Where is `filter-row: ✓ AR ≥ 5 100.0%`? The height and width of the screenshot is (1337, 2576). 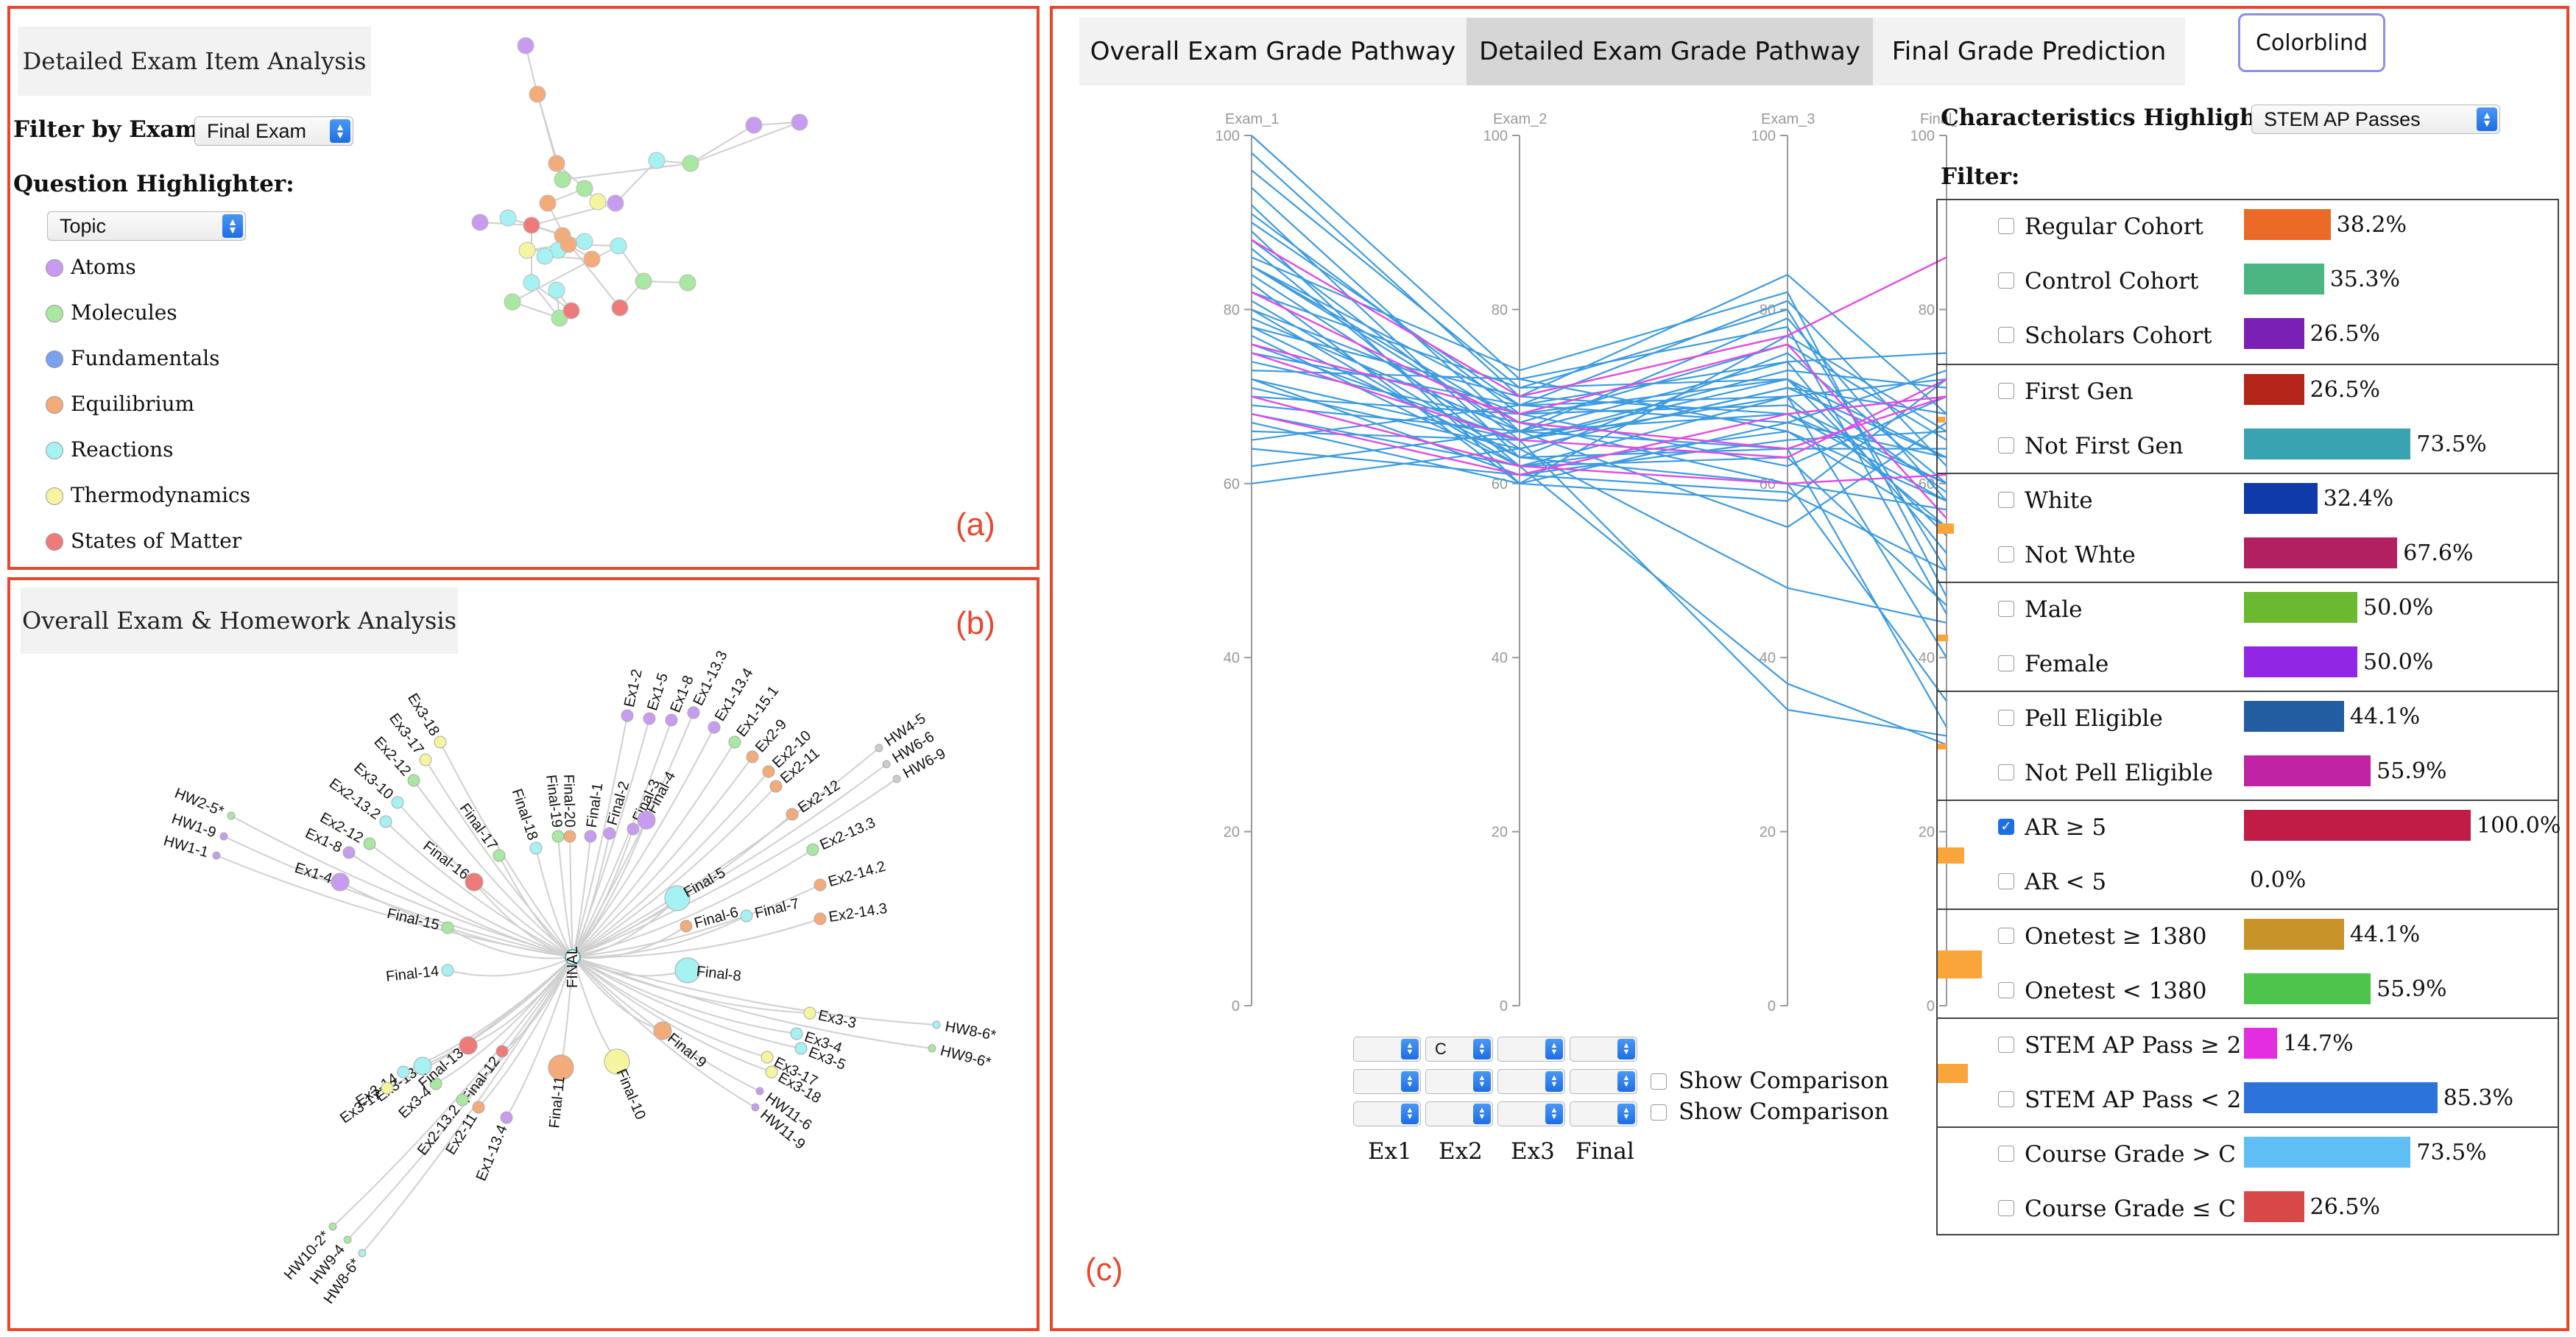 filter-row: ✓ AR ≥ 5 100.0% is located at coordinates (2249, 828).